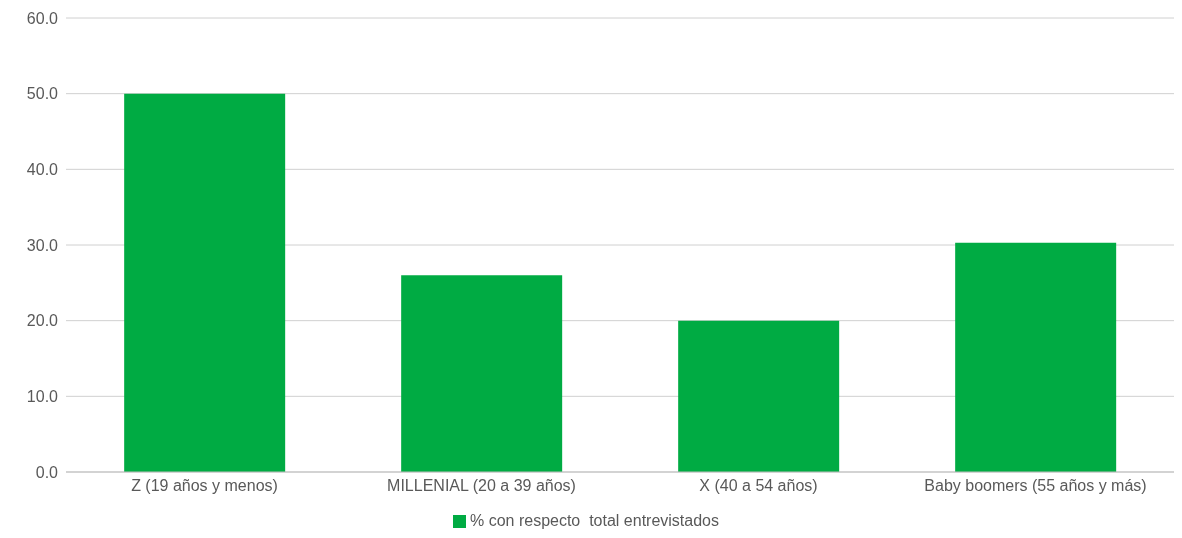 The image size is (1182, 538). I want to click on y-tick-label: 40.0, so click(42, 170).